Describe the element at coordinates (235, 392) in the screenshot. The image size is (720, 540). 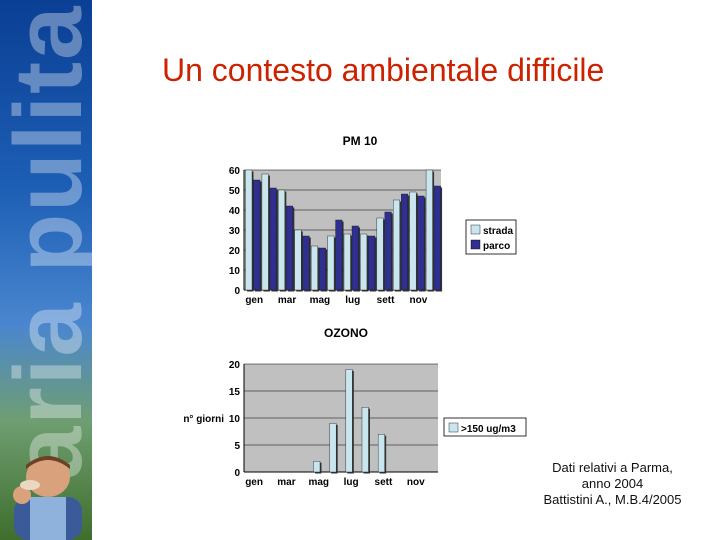
I see `y-tick-label: 15` at that location.